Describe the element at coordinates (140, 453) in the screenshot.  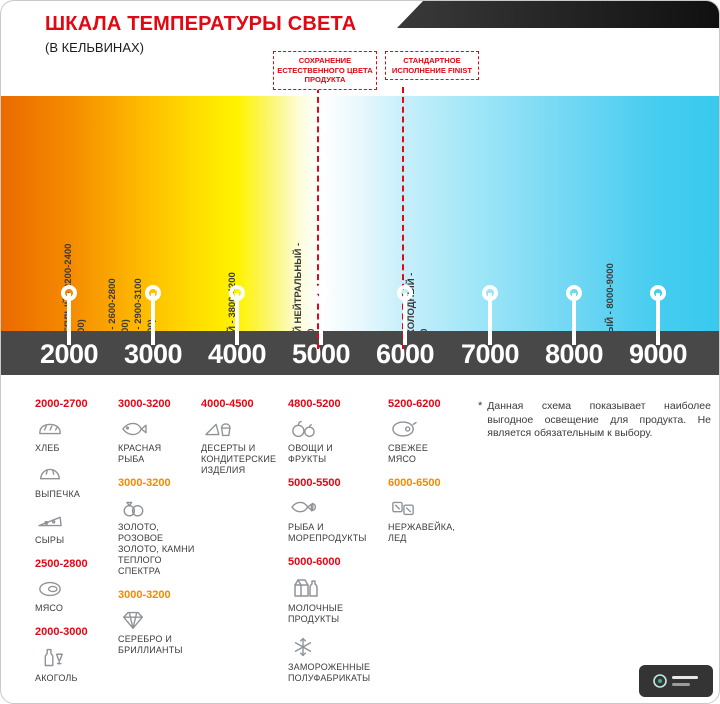
I see `legend-item-label: КРАСНАЯ РЫБА` at that location.